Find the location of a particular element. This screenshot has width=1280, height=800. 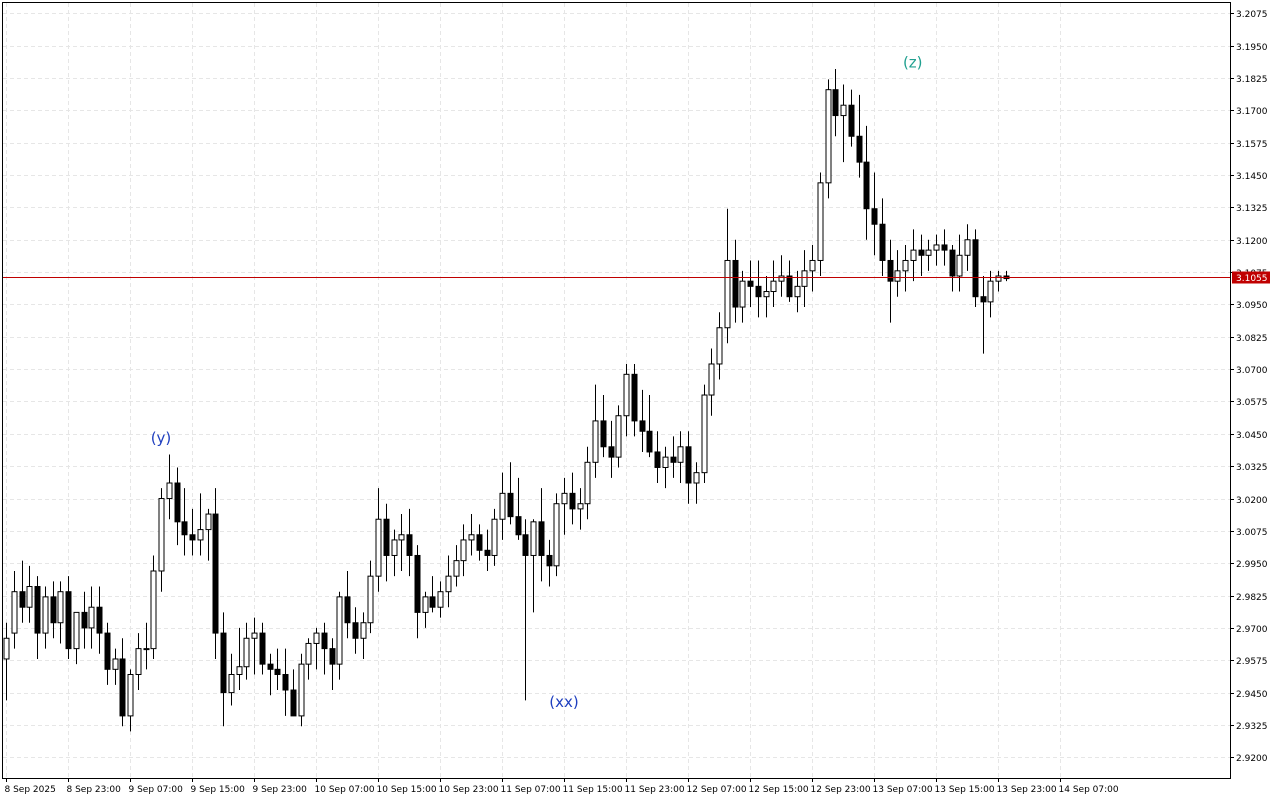

price-tick-label: 3.0700 is located at coordinates (1252, 371).